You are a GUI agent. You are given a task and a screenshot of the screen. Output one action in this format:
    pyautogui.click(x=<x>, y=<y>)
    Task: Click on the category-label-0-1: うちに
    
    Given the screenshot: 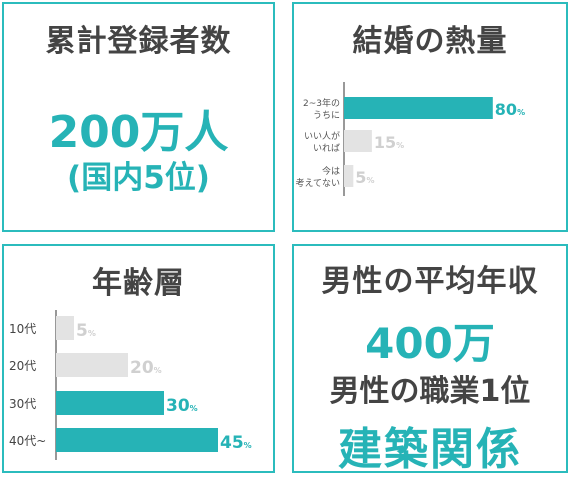 What is the action you would take?
    pyautogui.click(x=326, y=115)
    